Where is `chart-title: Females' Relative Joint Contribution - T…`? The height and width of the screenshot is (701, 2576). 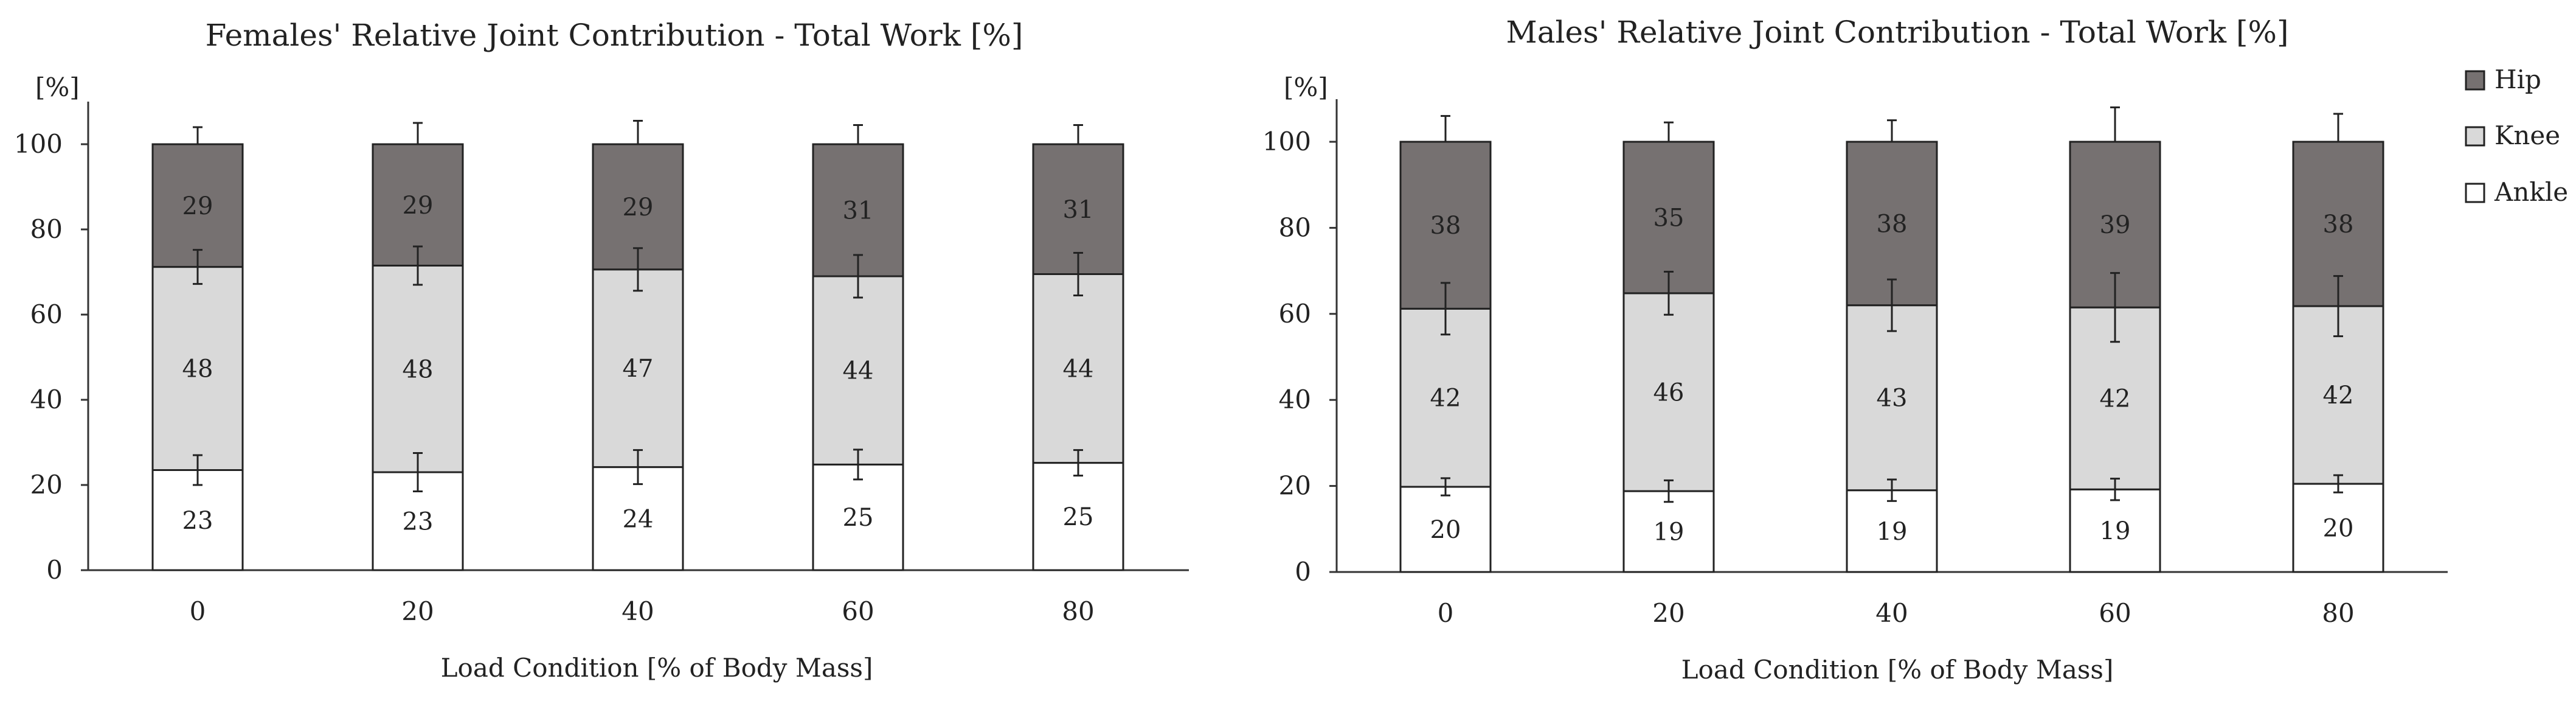 chart-title: Females' Relative Joint Contribution - T… is located at coordinates (614, 35).